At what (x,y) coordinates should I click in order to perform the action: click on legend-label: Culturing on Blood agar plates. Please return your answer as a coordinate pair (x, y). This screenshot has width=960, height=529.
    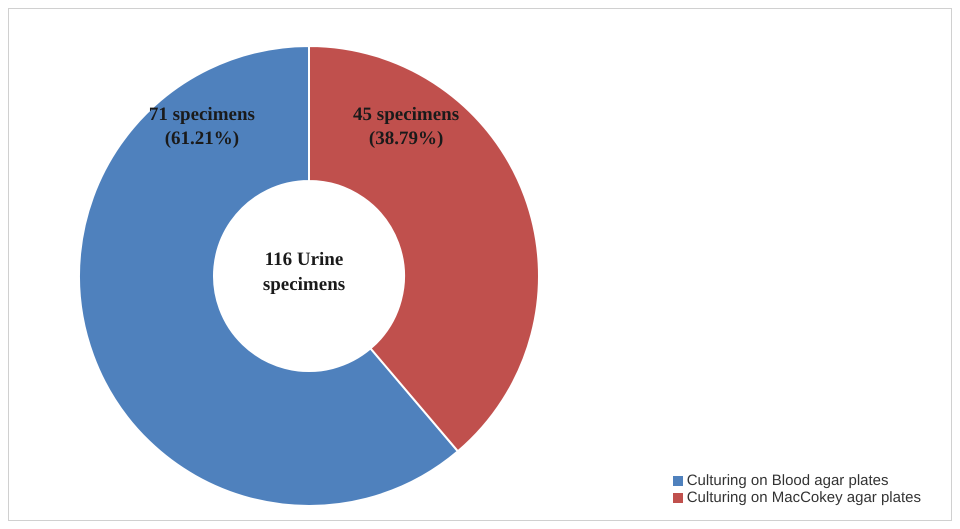
    Looking at the image, I should click on (787, 480).